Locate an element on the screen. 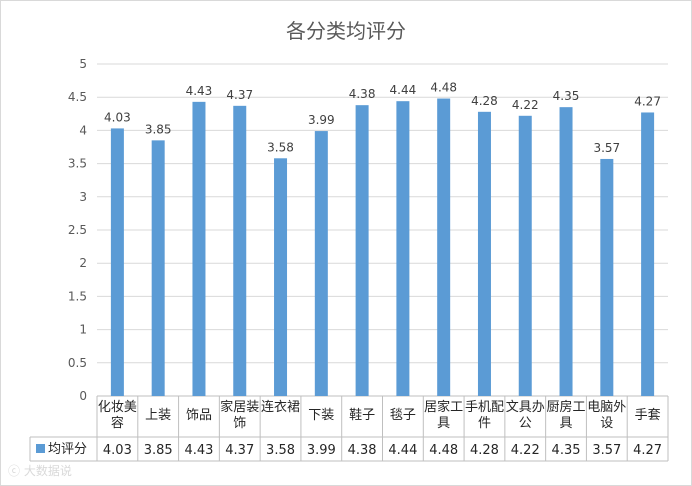  table-value: 4.22 is located at coordinates (525, 450).